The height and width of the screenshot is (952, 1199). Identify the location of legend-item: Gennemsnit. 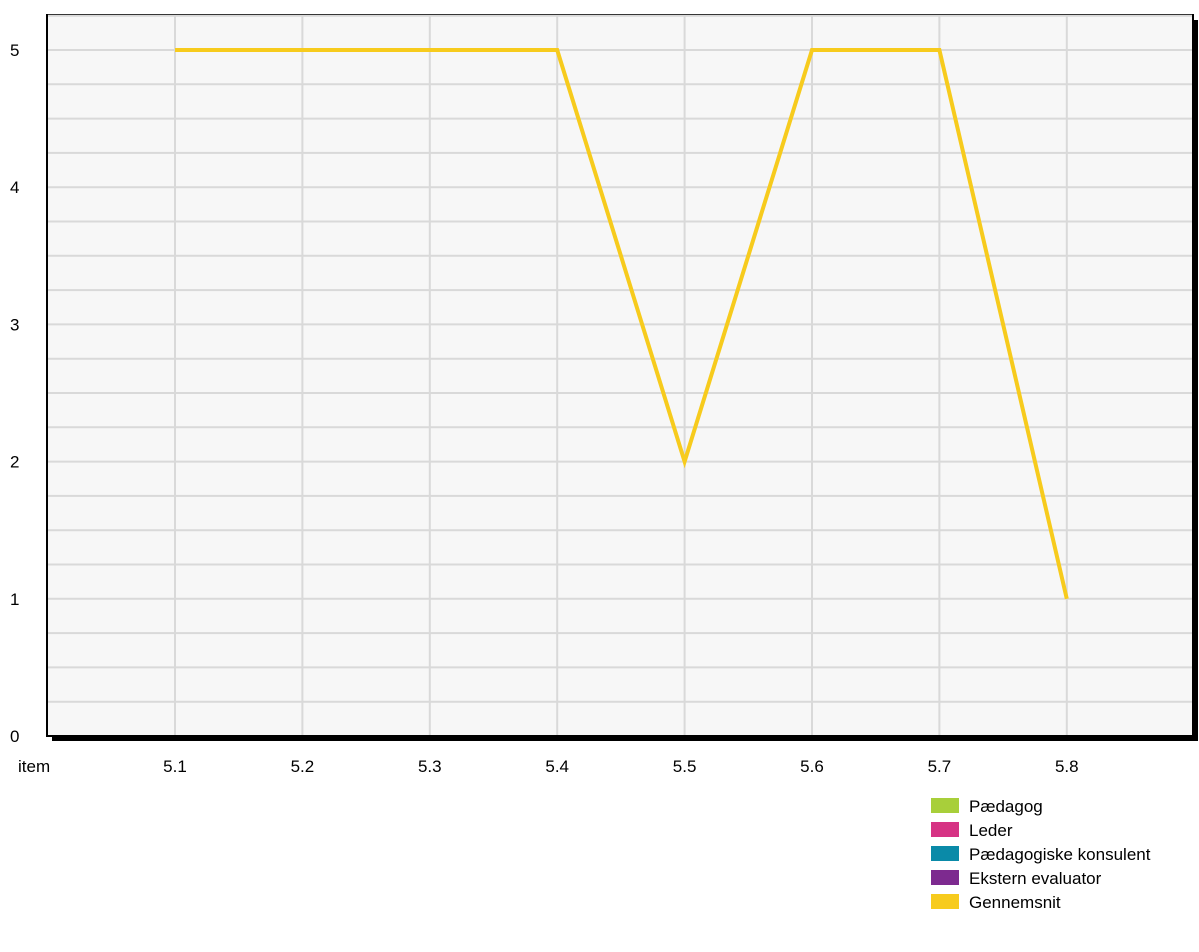
(996, 902).